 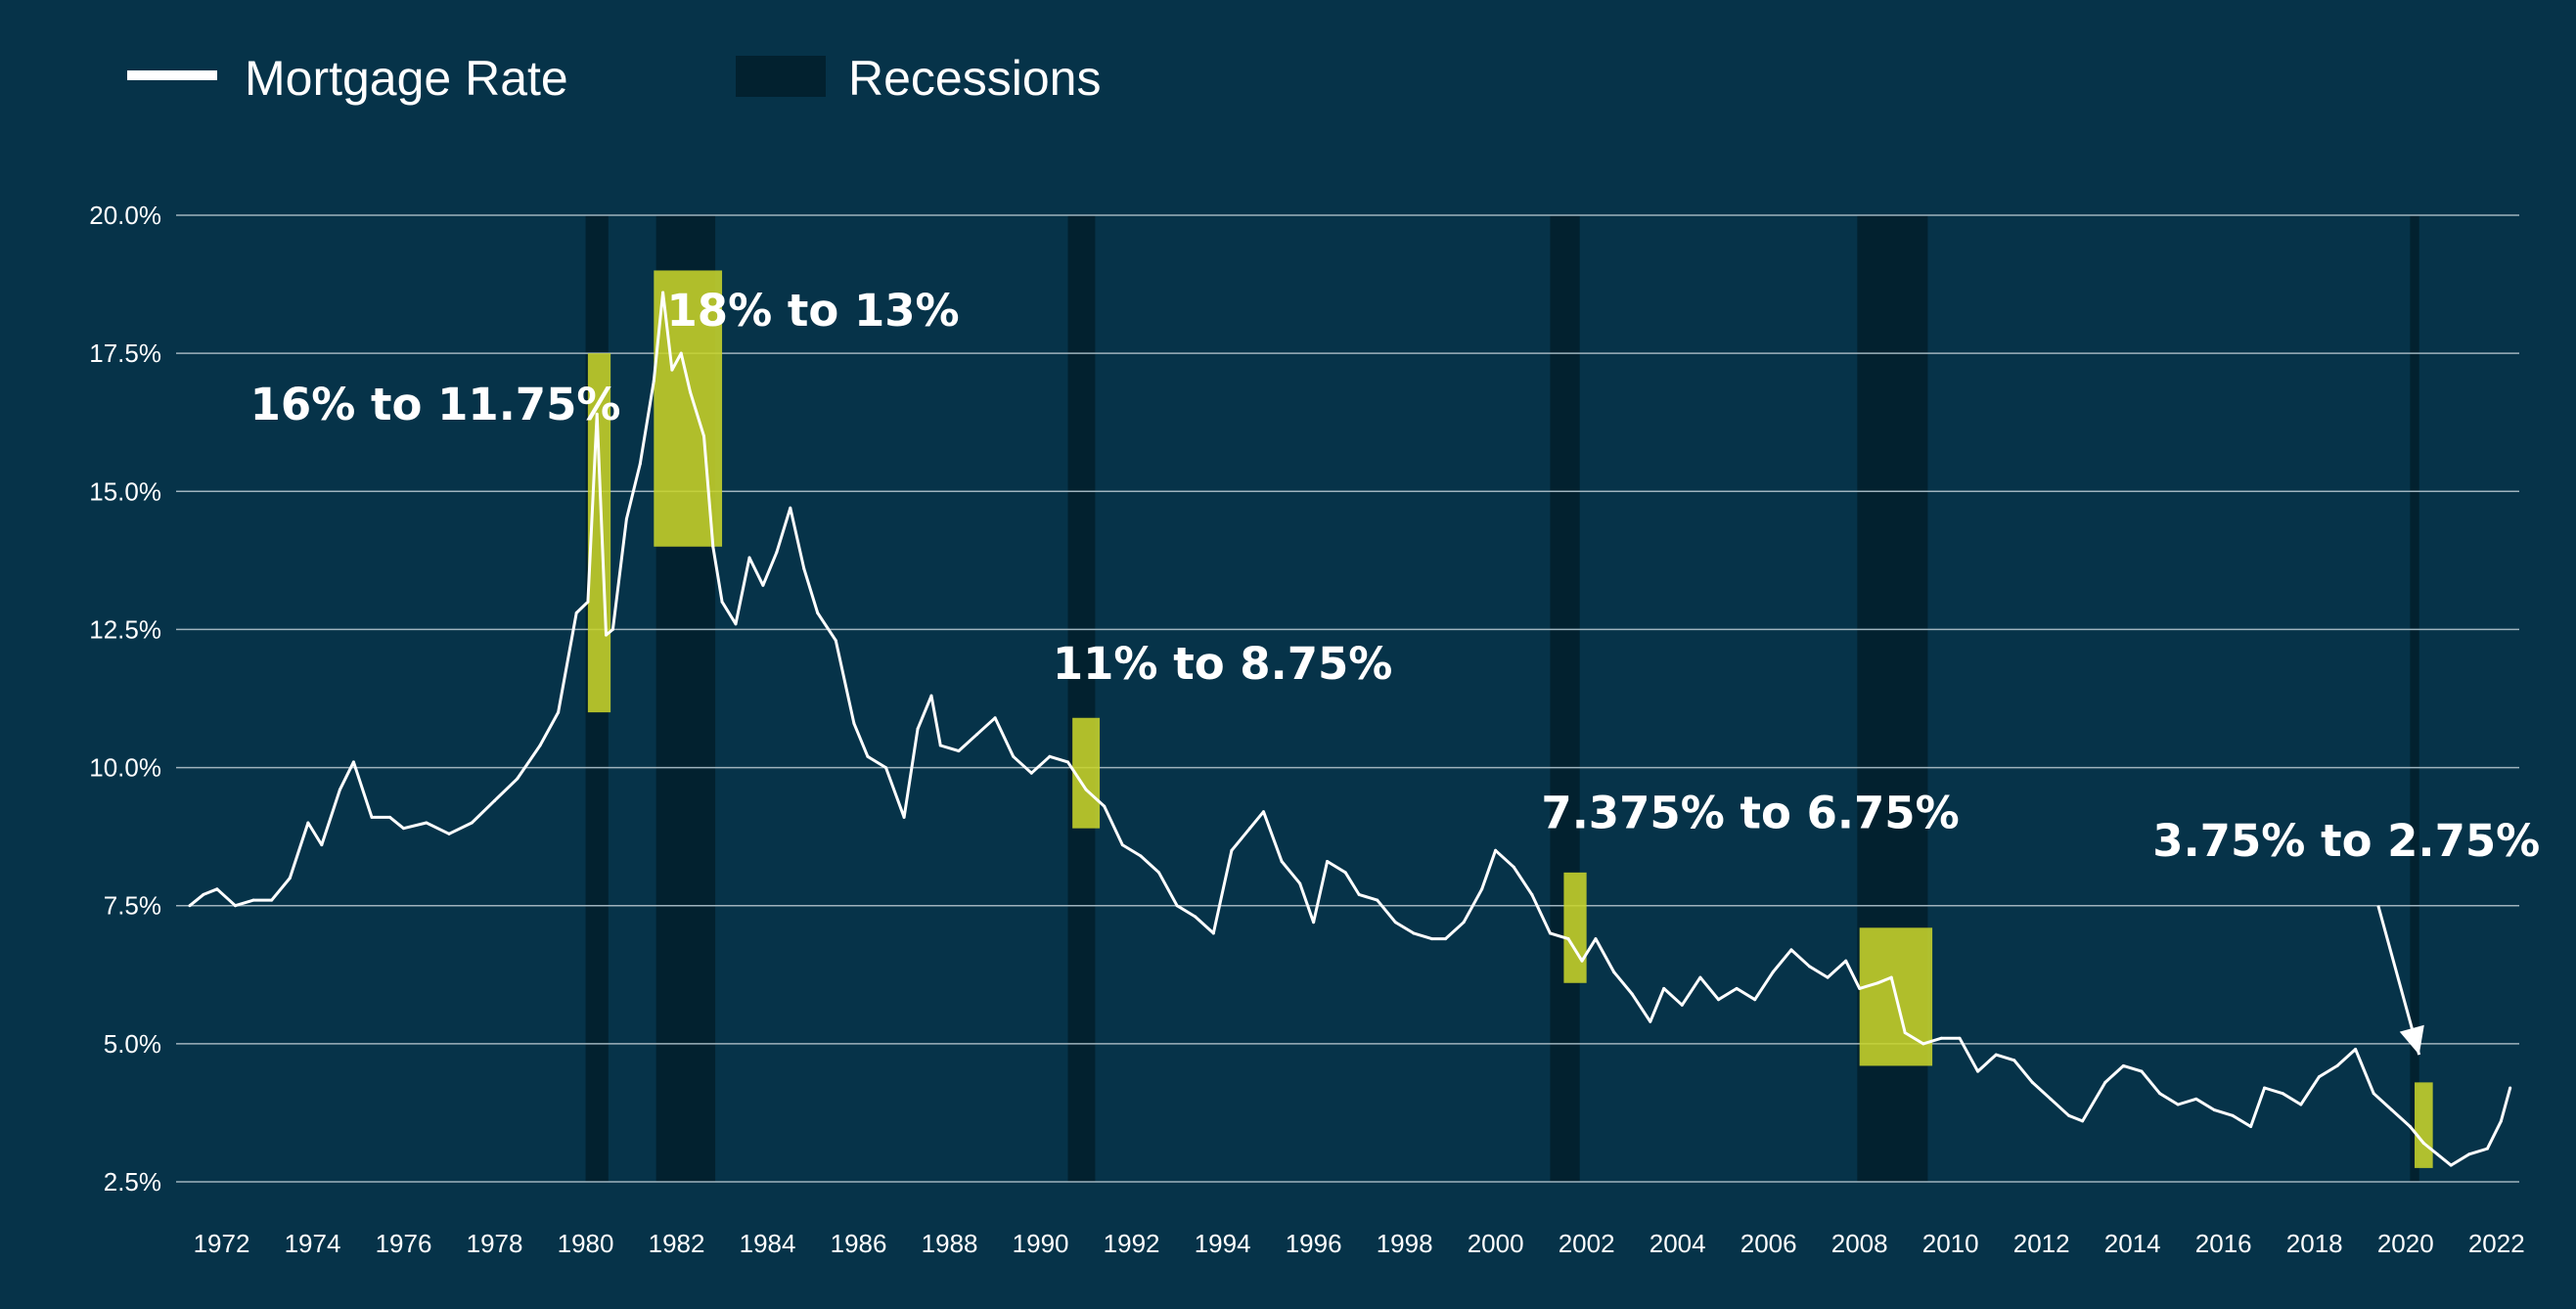 What do you see at coordinates (1132, 1243) in the screenshot?
I see `x-tick-label: 1992` at bounding box center [1132, 1243].